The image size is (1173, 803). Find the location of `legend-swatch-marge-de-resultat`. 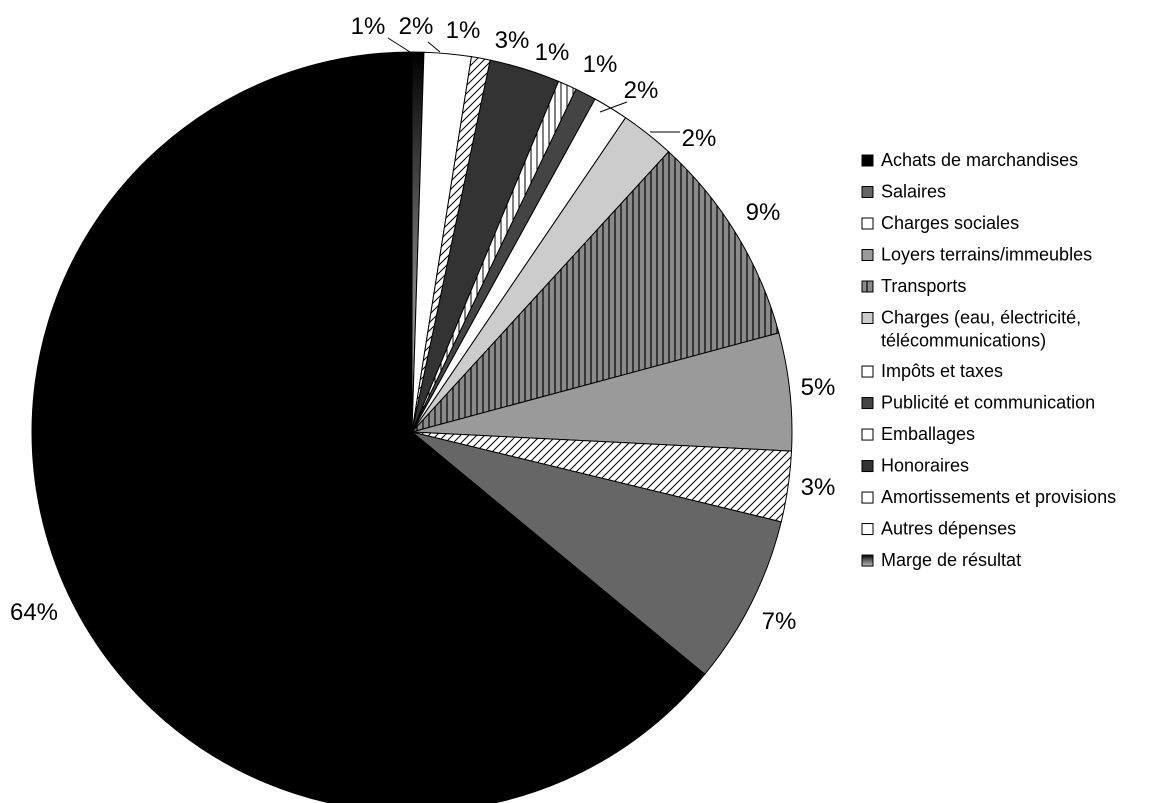

legend-swatch-marge-de-resultat is located at coordinates (867, 560).